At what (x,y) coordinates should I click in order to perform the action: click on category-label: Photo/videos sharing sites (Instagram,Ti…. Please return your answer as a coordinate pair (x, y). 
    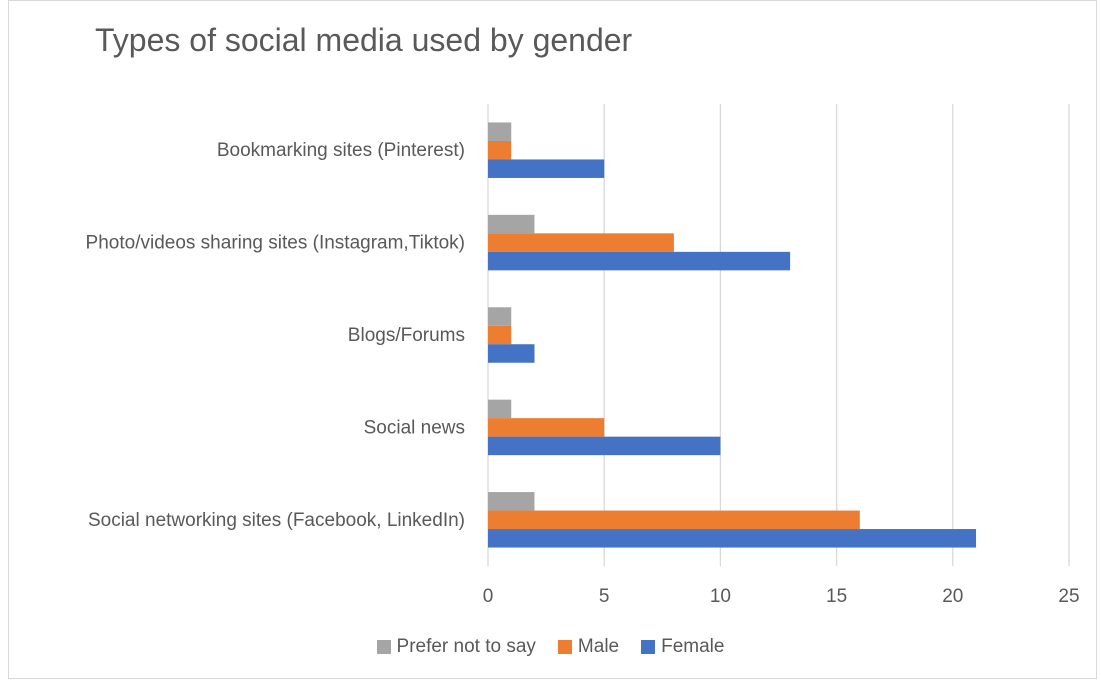
    Looking at the image, I should click on (275, 243).